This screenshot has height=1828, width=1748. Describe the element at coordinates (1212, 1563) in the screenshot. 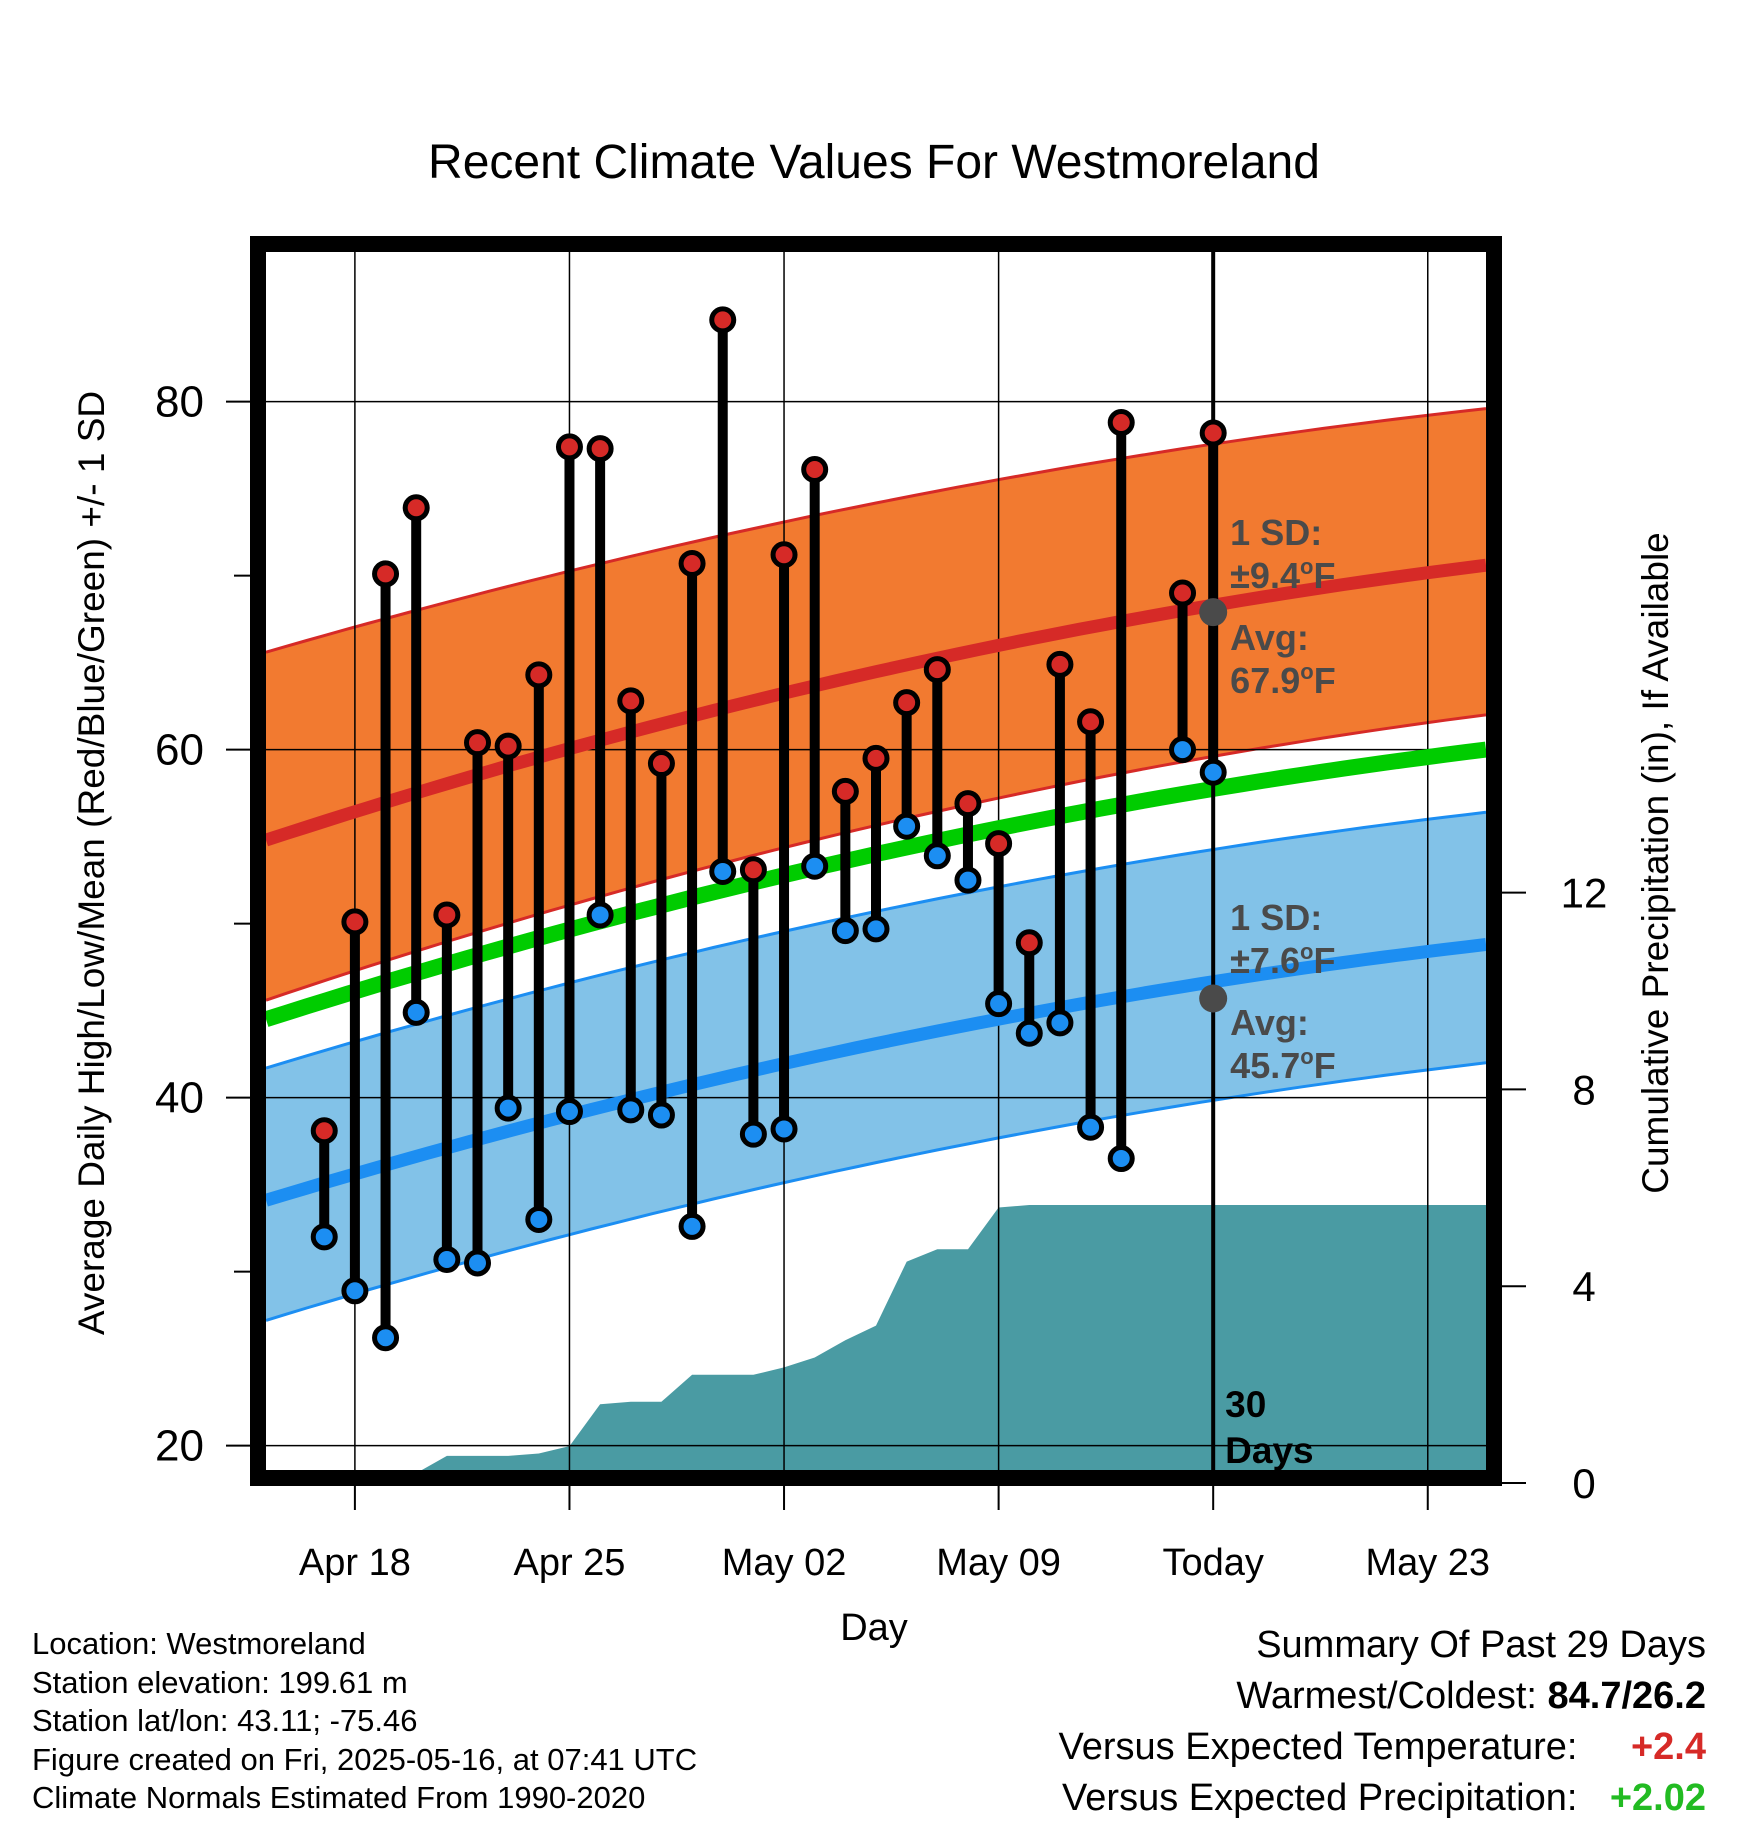

I see `x-tick-label: Today` at that location.